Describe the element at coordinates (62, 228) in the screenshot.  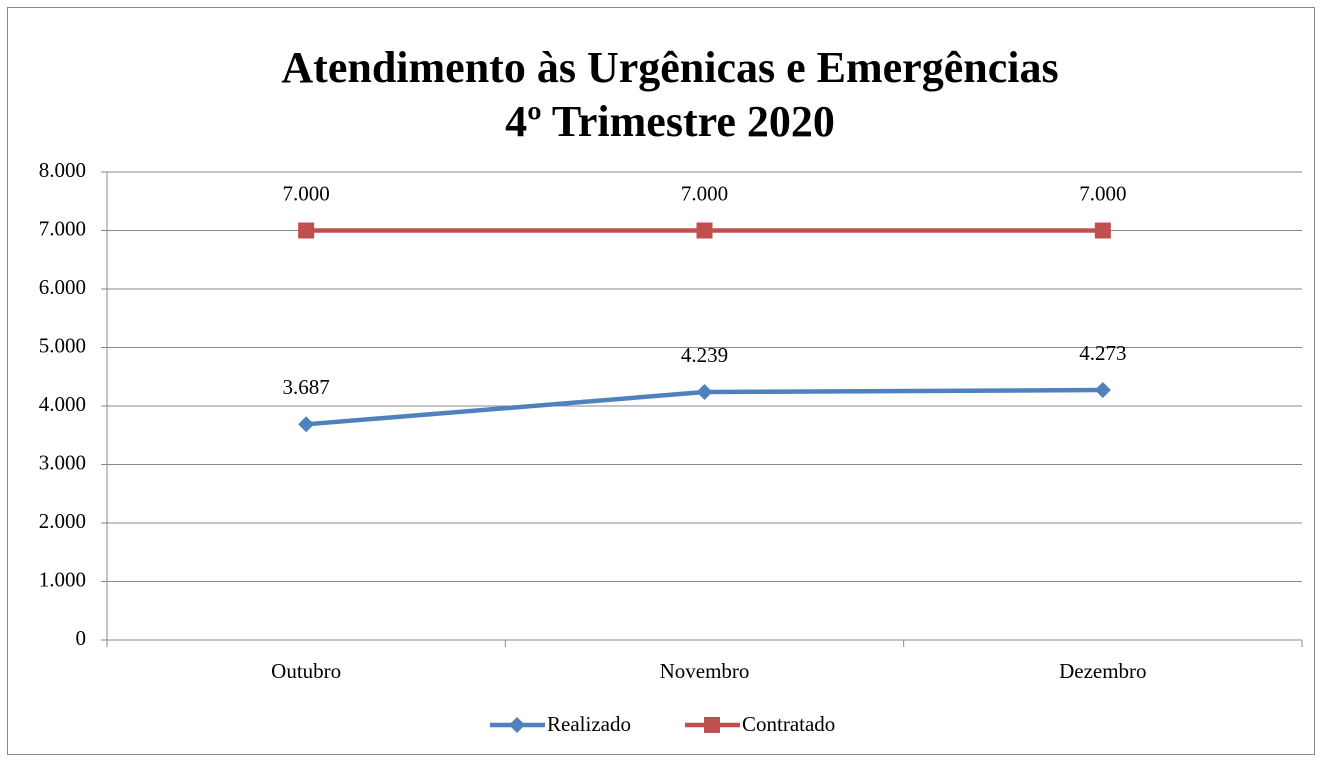
I see `y-tick-label: 7.000` at that location.